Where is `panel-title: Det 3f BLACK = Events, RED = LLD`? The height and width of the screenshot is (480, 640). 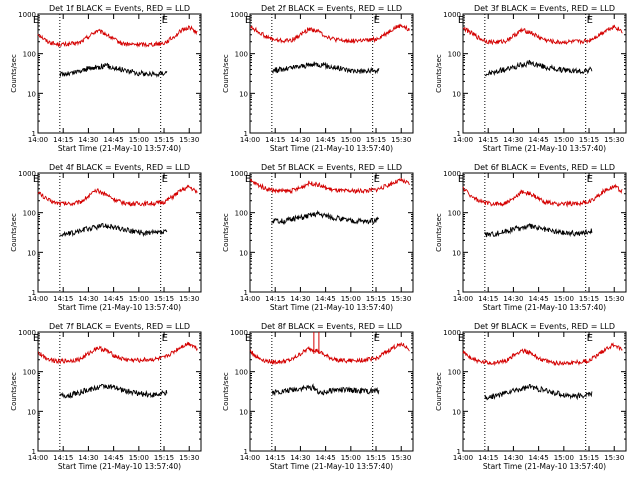 panel-title: Det 3f BLACK = Events, RED = LLD is located at coordinates (544, 8).